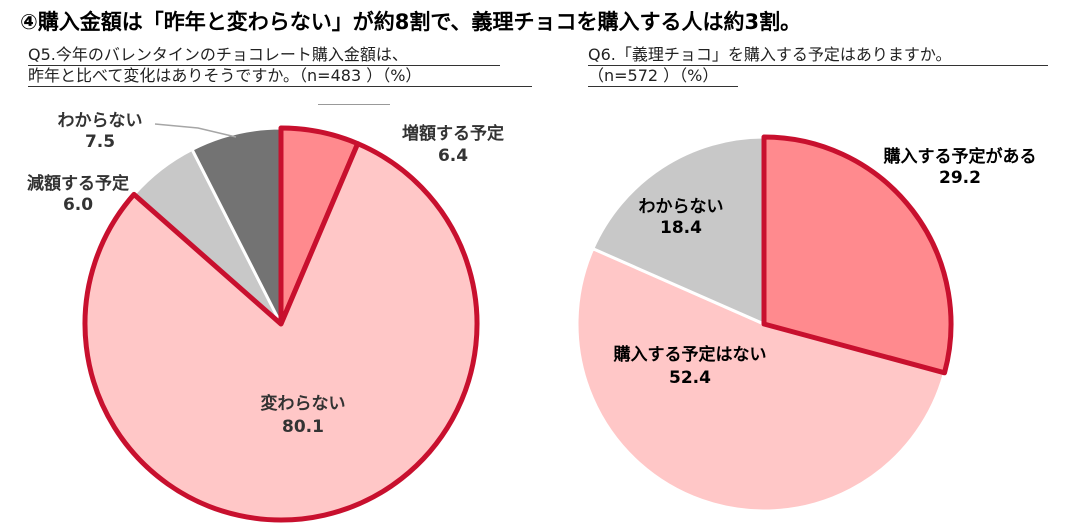  Describe the element at coordinates (960, 156) in the screenshot. I see `q6-label-yes: 購入する予定がある` at that location.